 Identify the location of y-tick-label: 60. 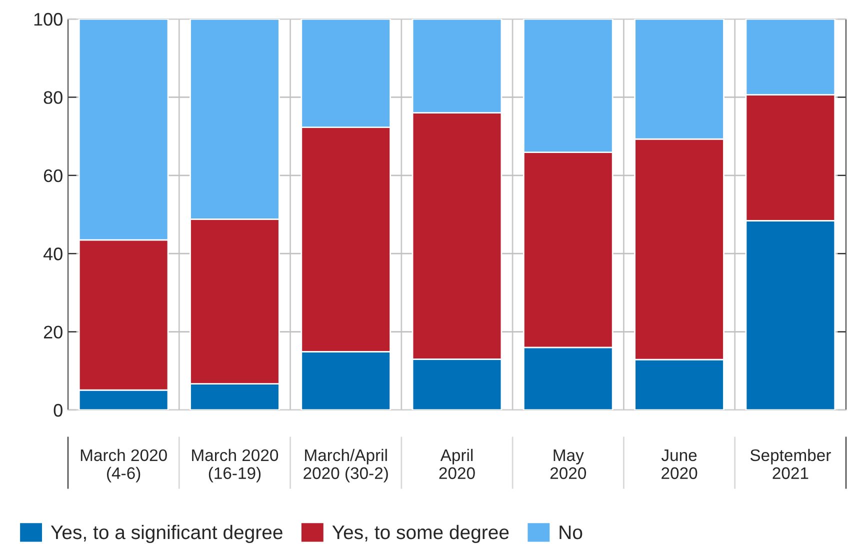
(53, 175).